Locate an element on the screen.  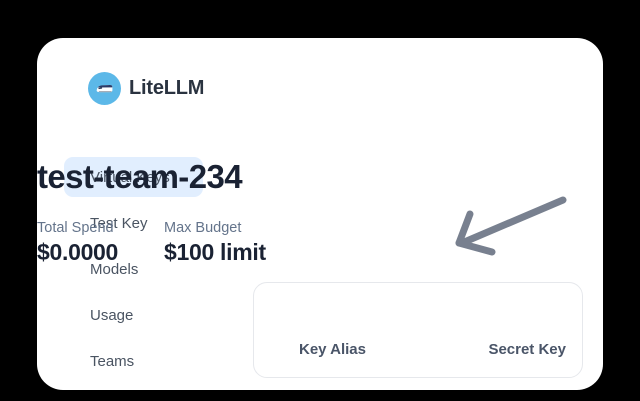
keys-table-card: Key Alias Secret Key is located at coordinates (418, 330).